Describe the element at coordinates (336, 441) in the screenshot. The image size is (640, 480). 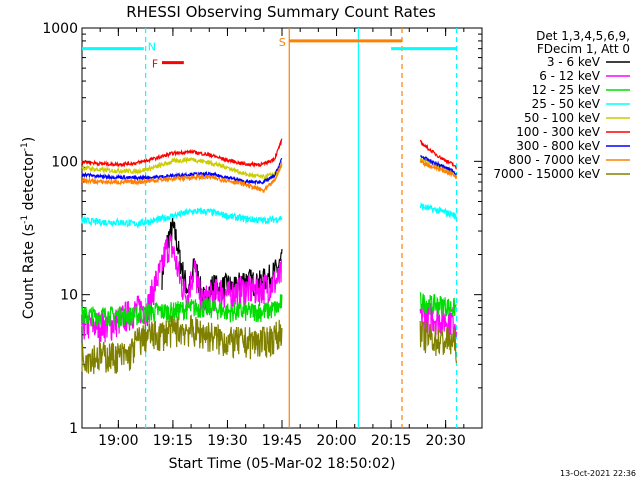
I see `x-tick-label: 20:00` at that location.